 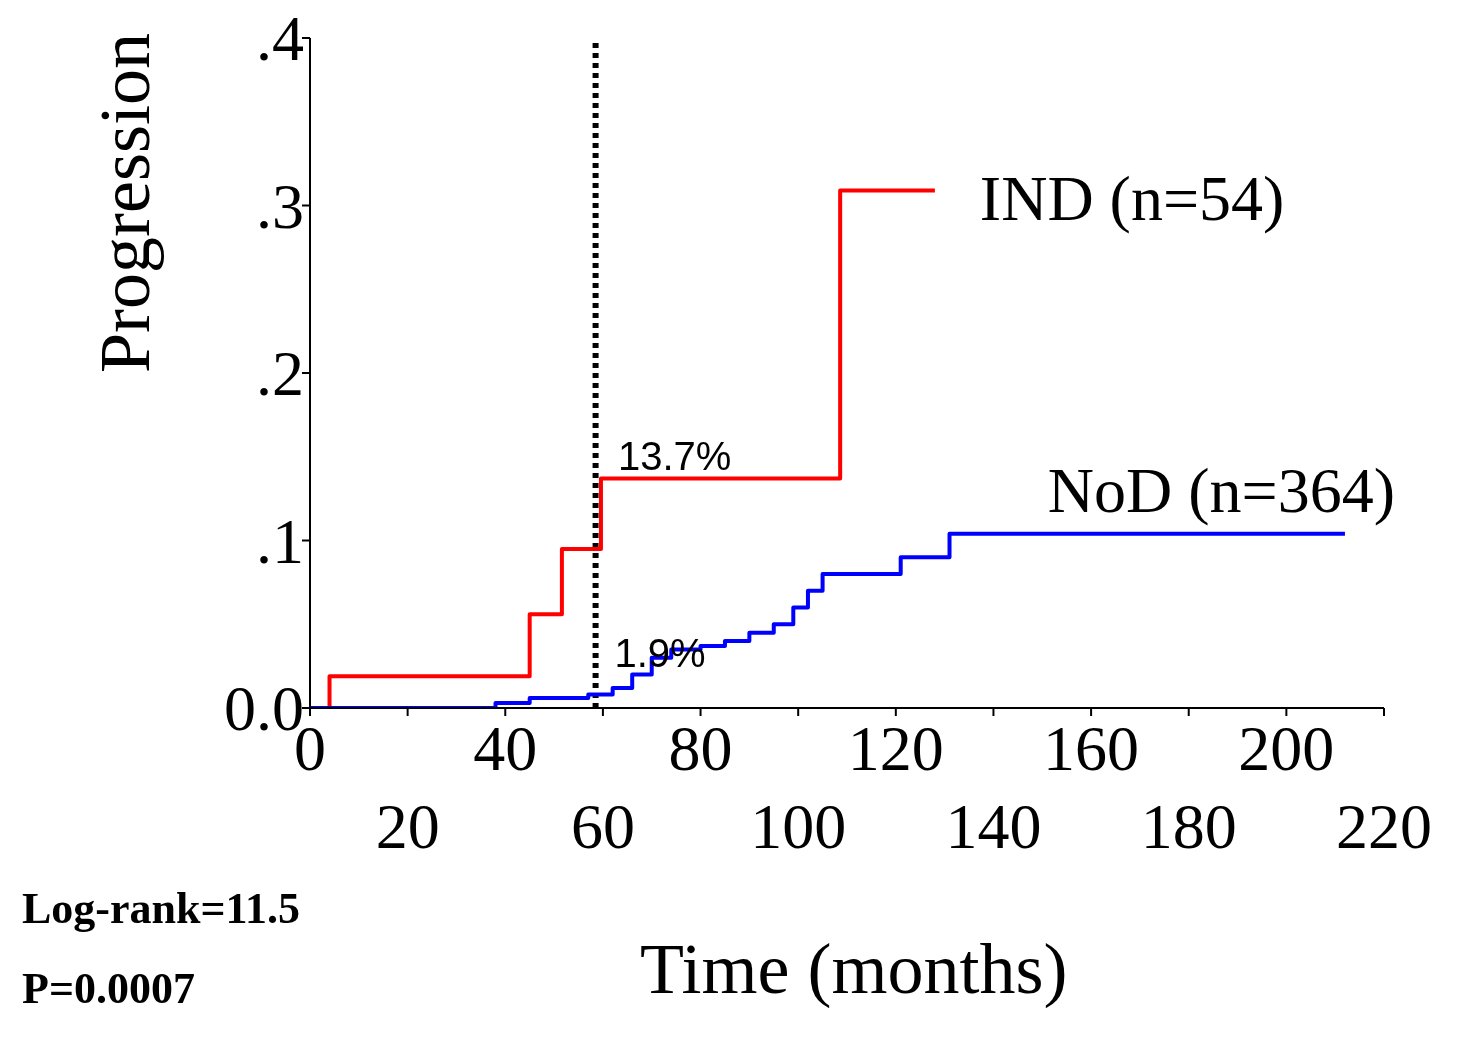 What do you see at coordinates (798, 826) in the screenshot?
I see `x2-tick-label: 100` at bounding box center [798, 826].